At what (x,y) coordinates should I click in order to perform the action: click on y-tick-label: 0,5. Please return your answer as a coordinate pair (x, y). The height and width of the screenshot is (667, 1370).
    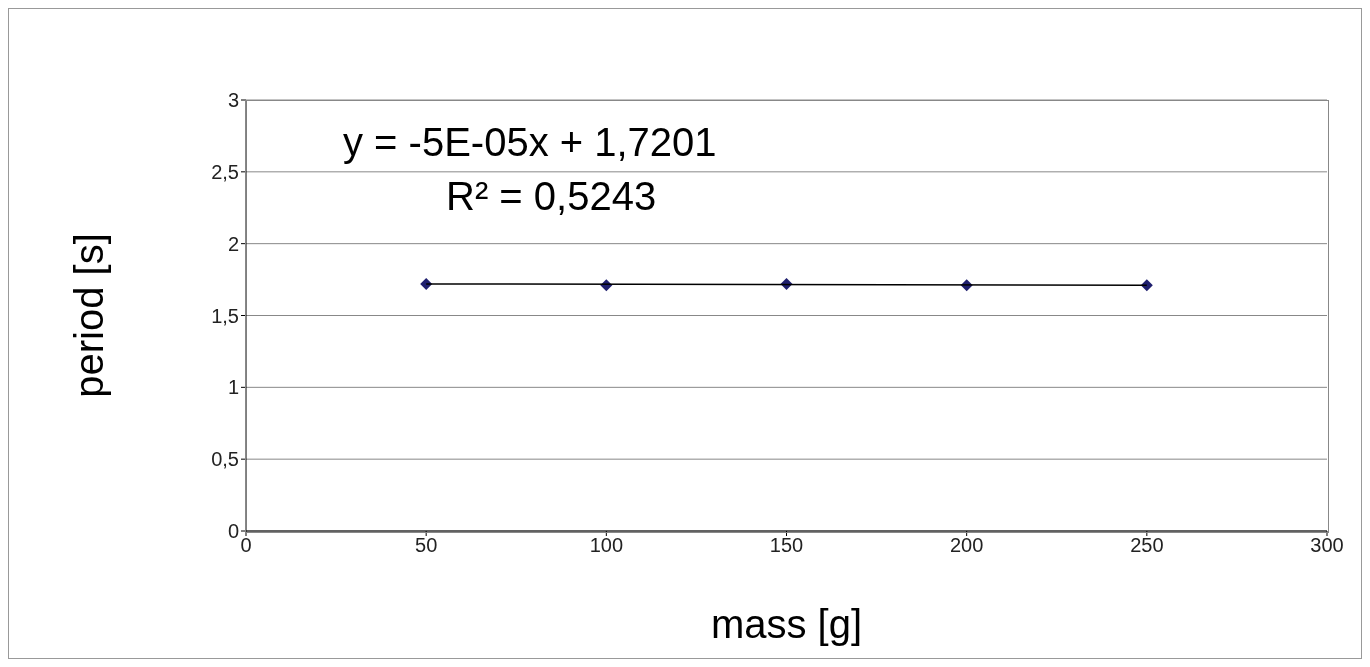
    Looking at the image, I should click on (225, 459).